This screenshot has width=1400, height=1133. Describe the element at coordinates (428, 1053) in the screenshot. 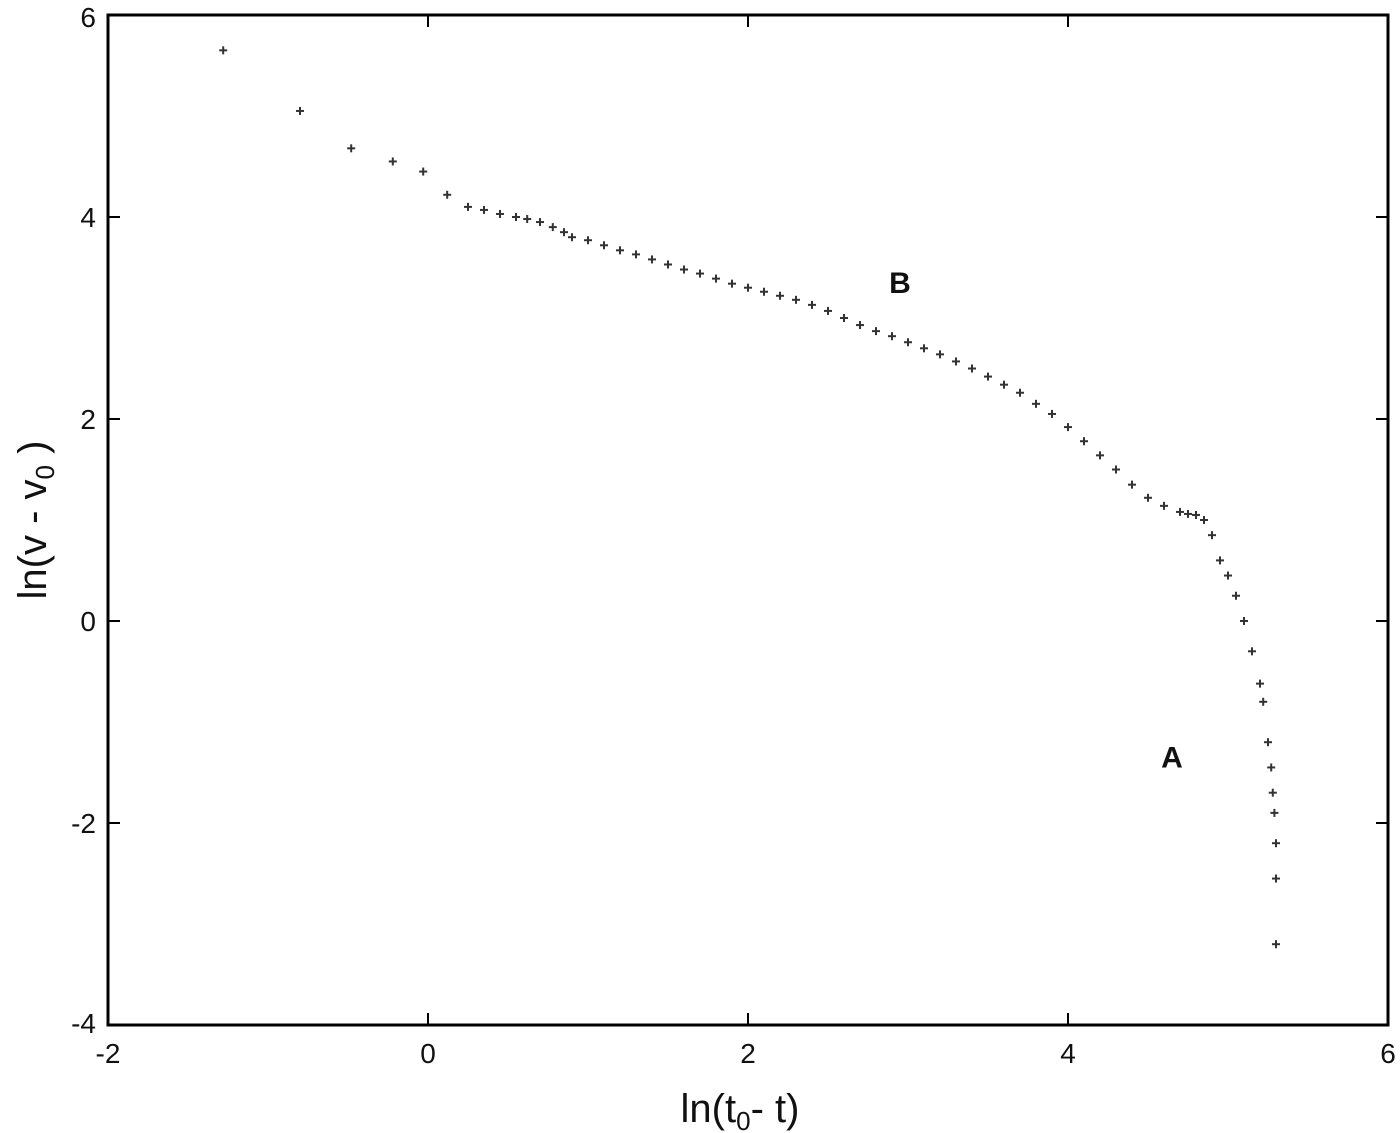

I see `x-tick-label: 0` at that location.